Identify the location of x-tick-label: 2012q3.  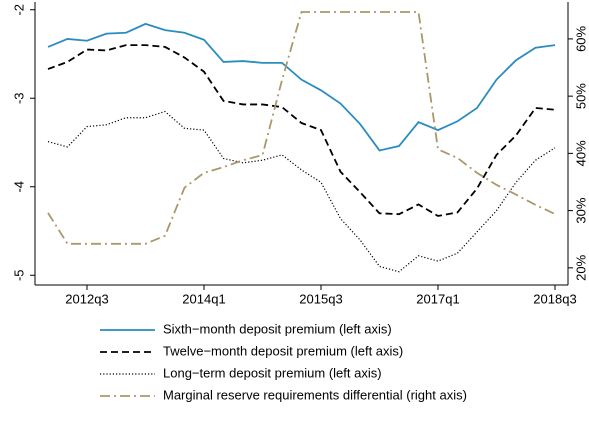
(86, 298).